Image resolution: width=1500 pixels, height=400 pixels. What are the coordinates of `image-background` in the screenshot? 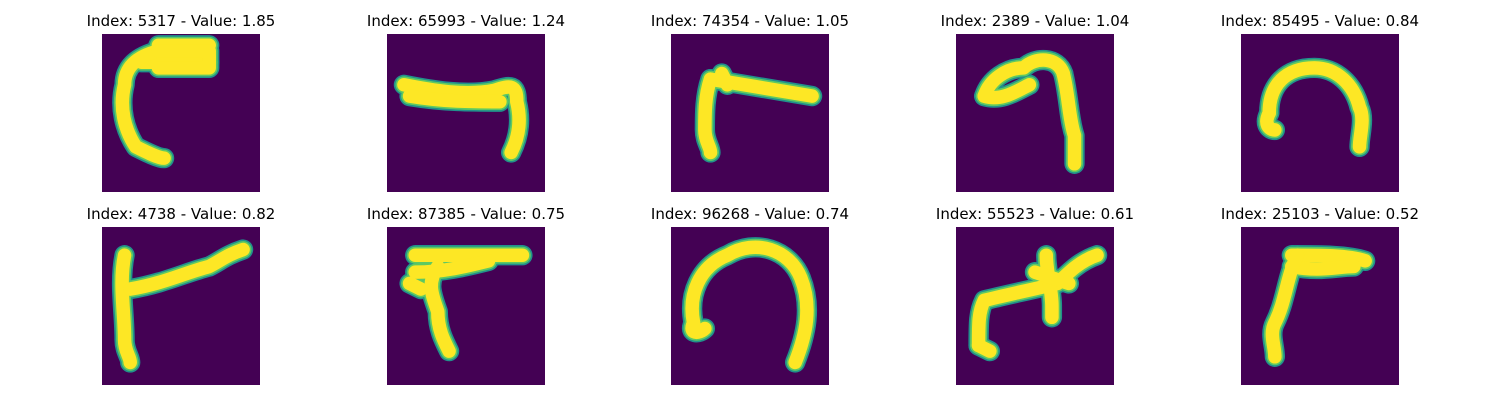 It's located at (750, 113).